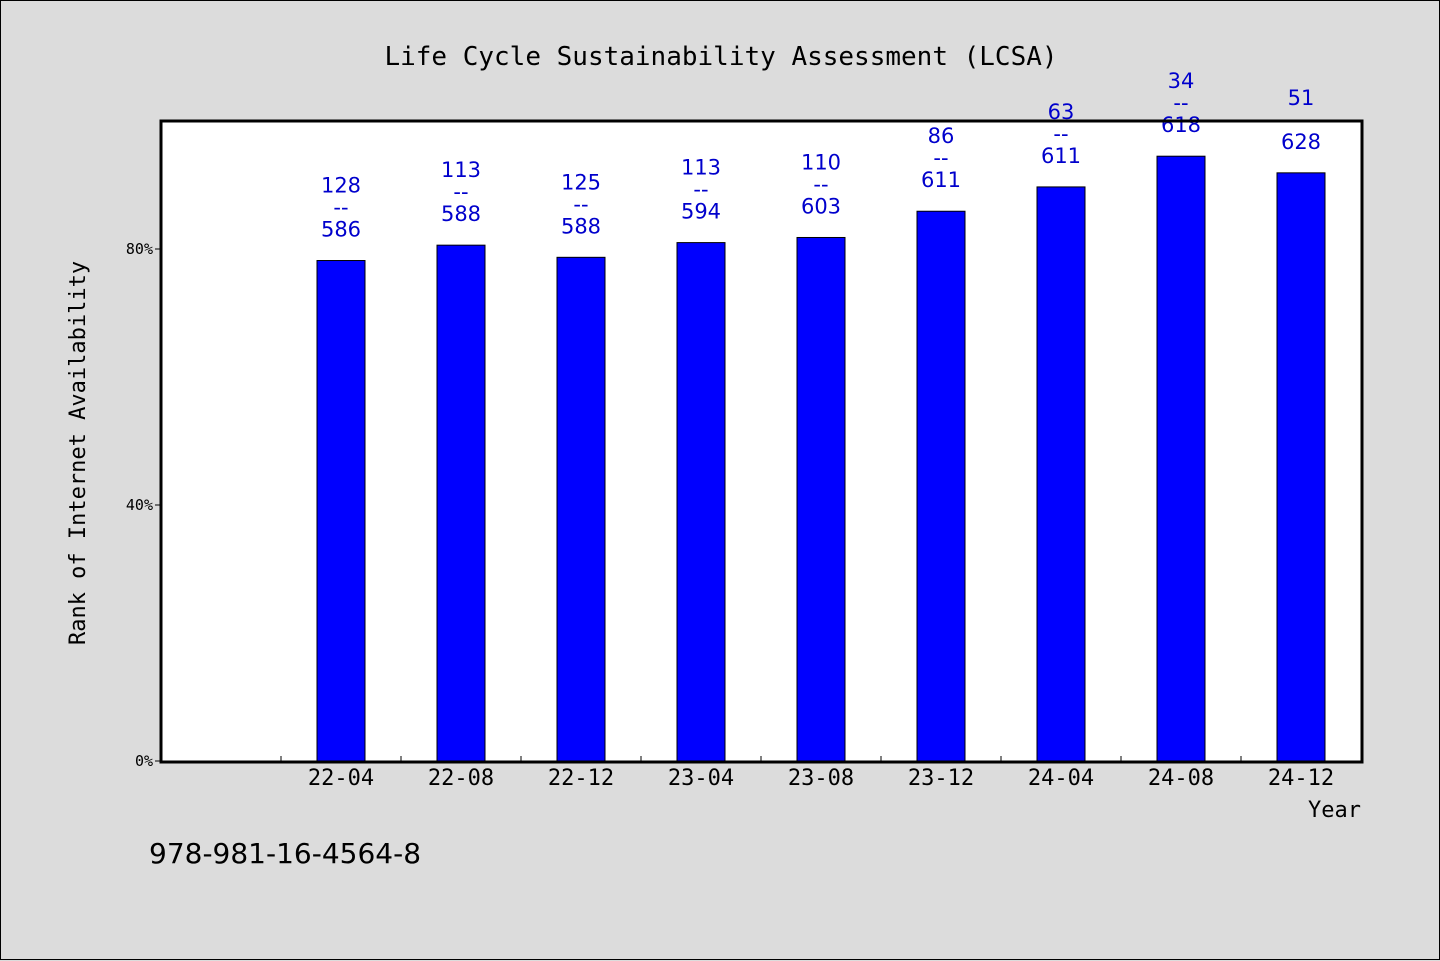  I want to click on data-label-23-08: 110 --603, so click(821, 184).